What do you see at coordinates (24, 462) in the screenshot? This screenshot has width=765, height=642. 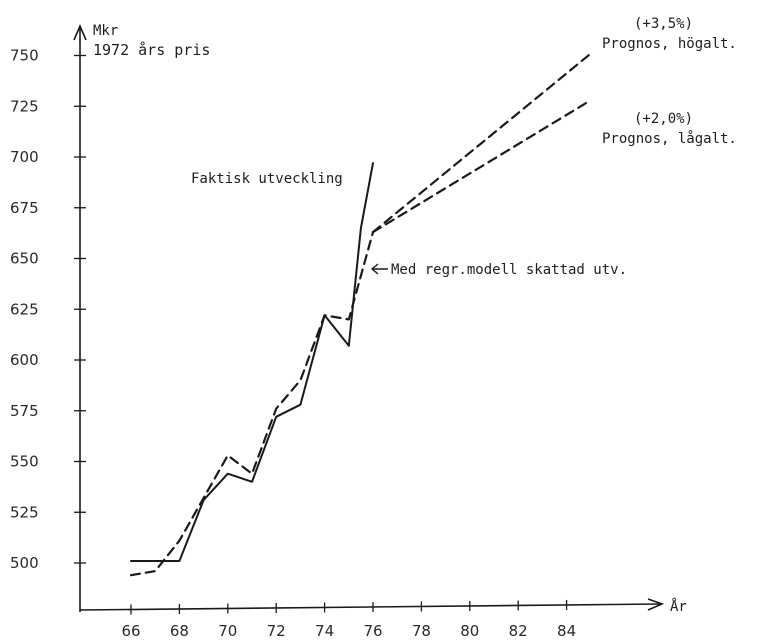 I see `y-tick-label: 550` at bounding box center [24, 462].